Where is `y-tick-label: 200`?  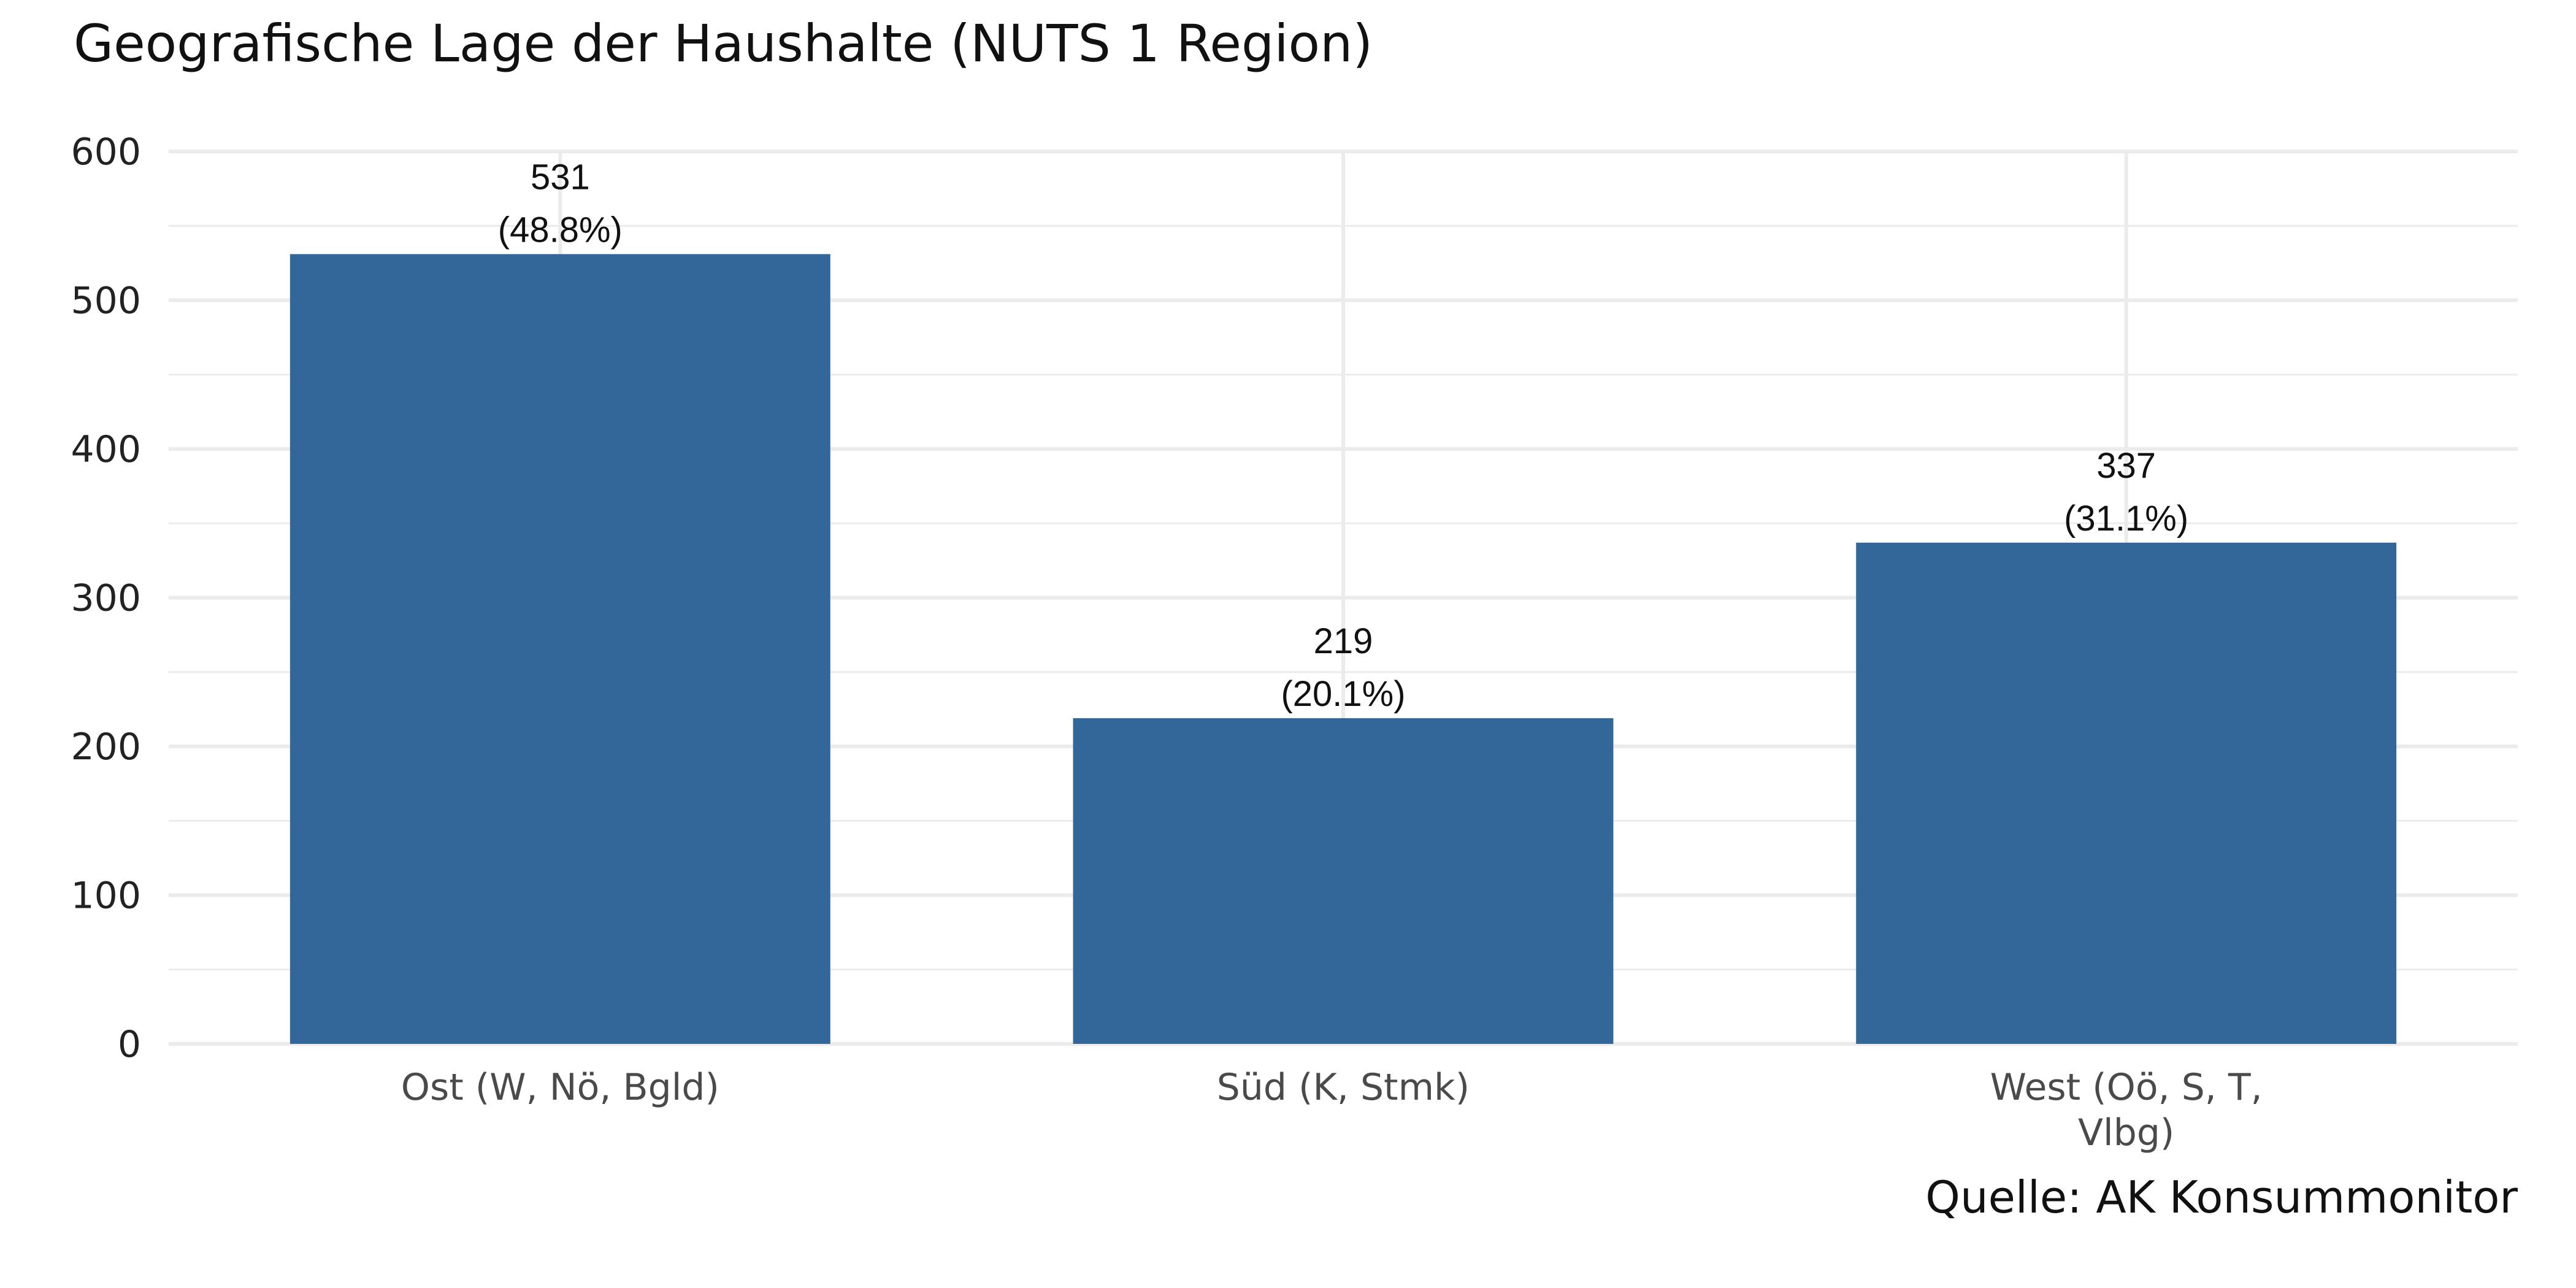 y-tick-label: 200 is located at coordinates (106, 747).